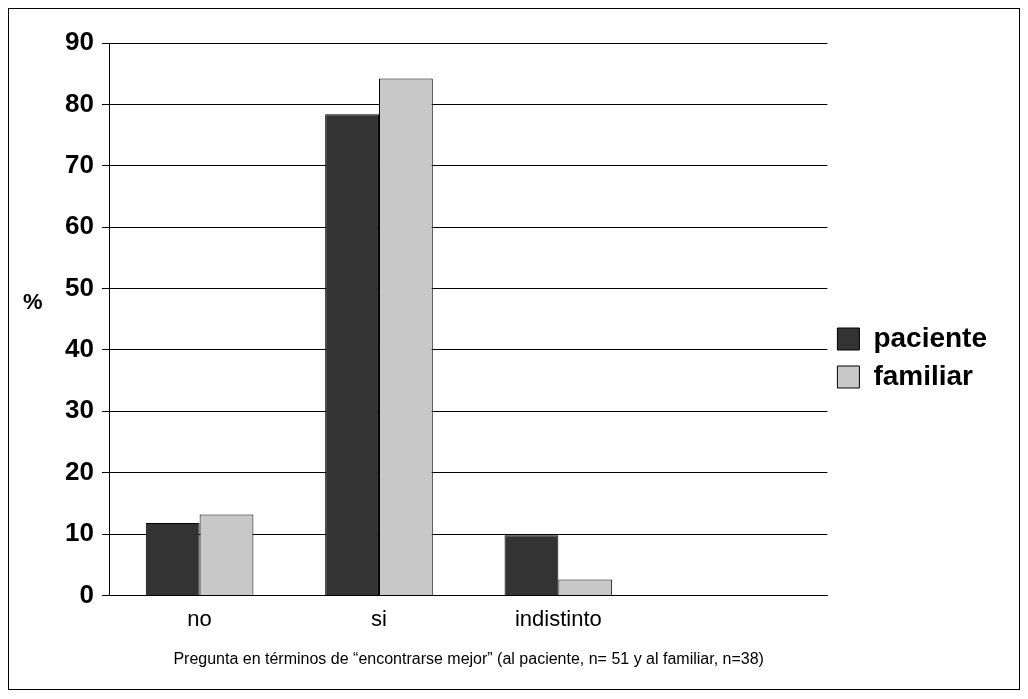 This screenshot has width=1028, height=699. I want to click on x-tick-label: si, so click(379, 618).